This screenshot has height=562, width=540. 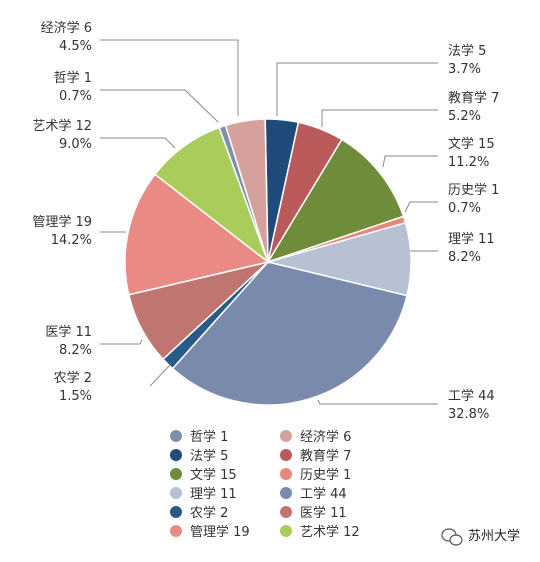 I want to click on watermark: 苏州大学, so click(x=480, y=537).